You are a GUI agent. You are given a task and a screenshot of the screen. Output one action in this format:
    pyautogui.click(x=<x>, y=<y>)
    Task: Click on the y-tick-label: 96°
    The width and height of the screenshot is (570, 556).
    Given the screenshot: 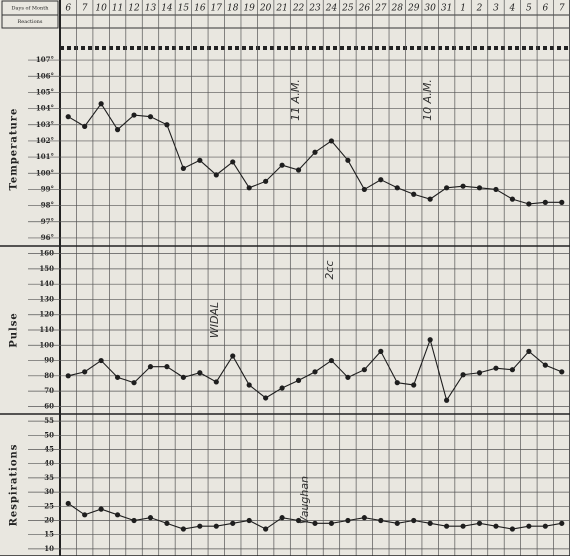 What is the action you would take?
    pyautogui.click(x=47, y=237)
    